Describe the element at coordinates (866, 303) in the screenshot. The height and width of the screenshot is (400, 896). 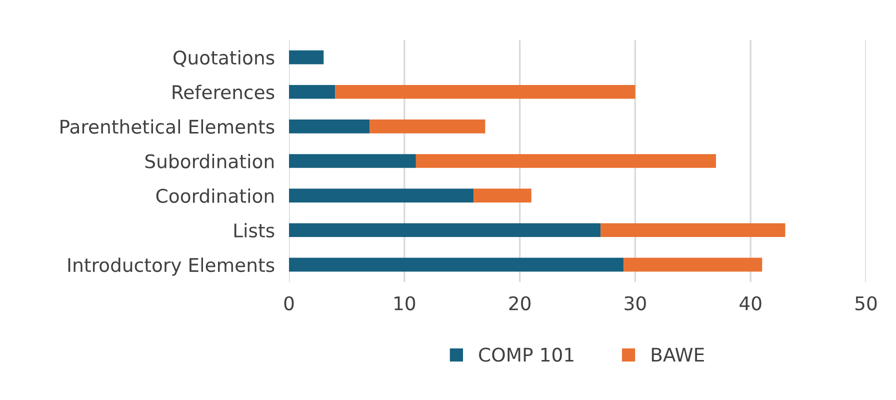
I see `x-tick-label: 50` at that location.